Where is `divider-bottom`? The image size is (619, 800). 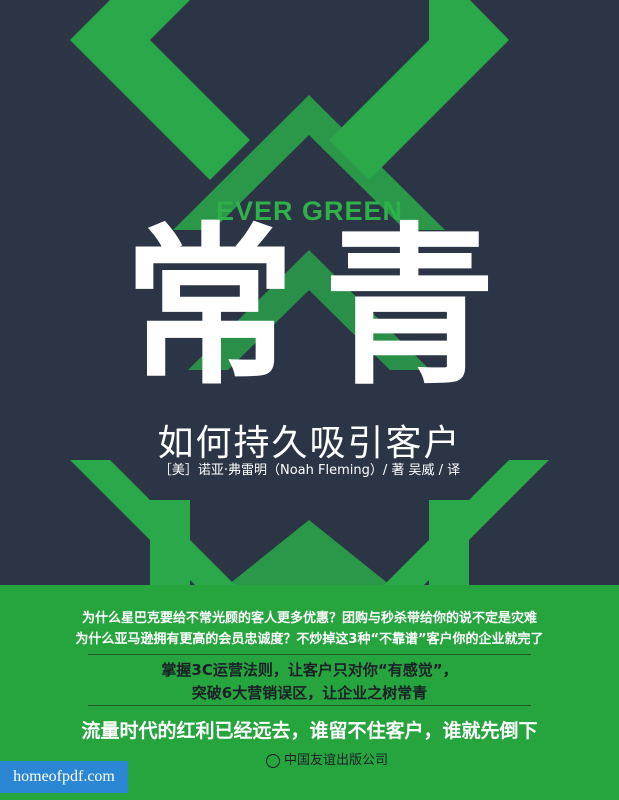
divider-bottom is located at coordinates (309, 705).